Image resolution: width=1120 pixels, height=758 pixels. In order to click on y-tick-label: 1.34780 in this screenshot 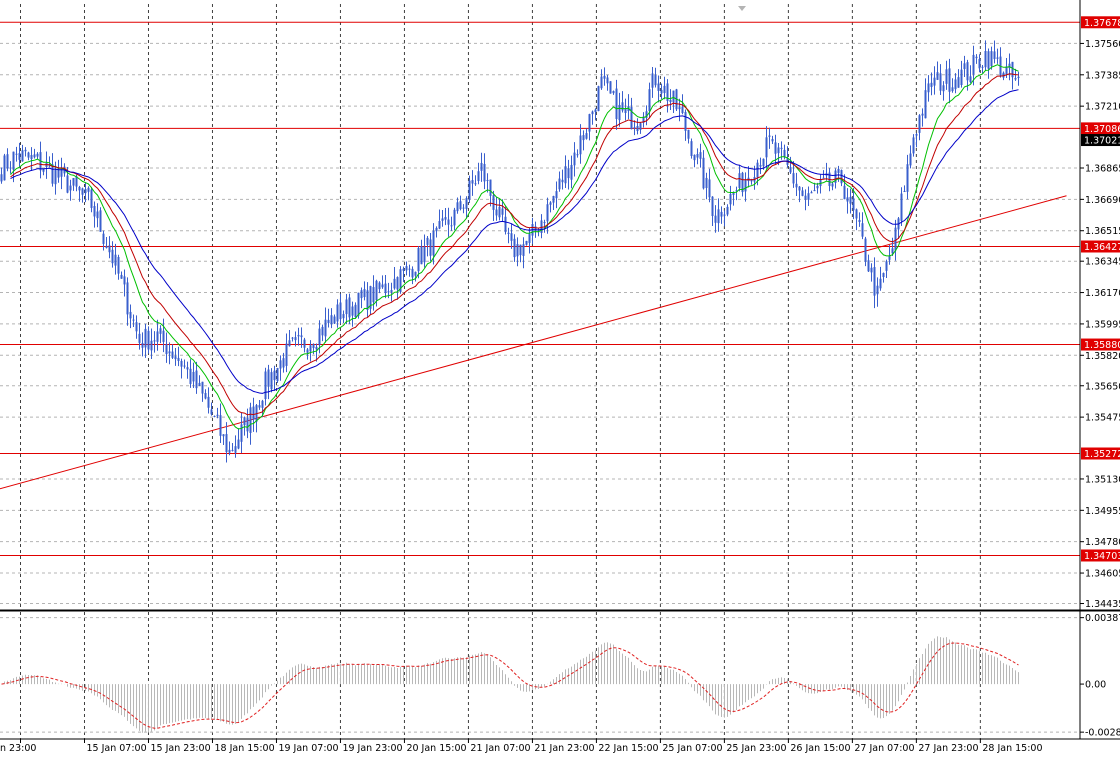, I will do `click(1102, 542)`.